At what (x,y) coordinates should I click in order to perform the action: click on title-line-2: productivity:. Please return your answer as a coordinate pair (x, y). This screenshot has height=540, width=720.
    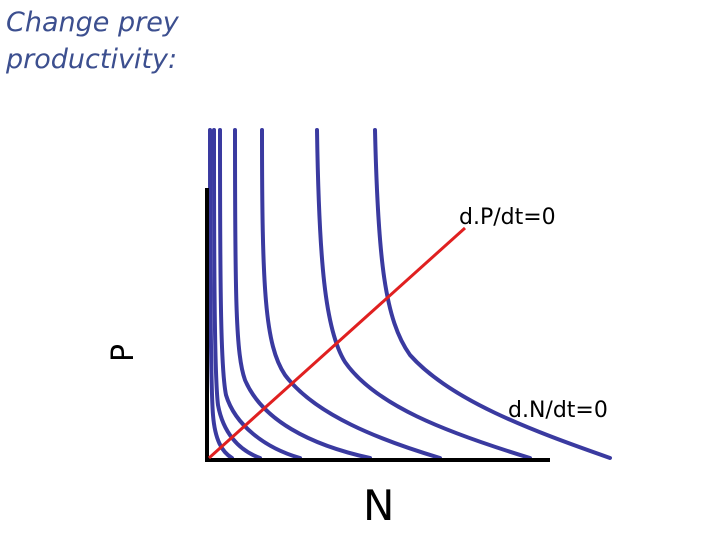
    Looking at the image, I should click on (92, 59).